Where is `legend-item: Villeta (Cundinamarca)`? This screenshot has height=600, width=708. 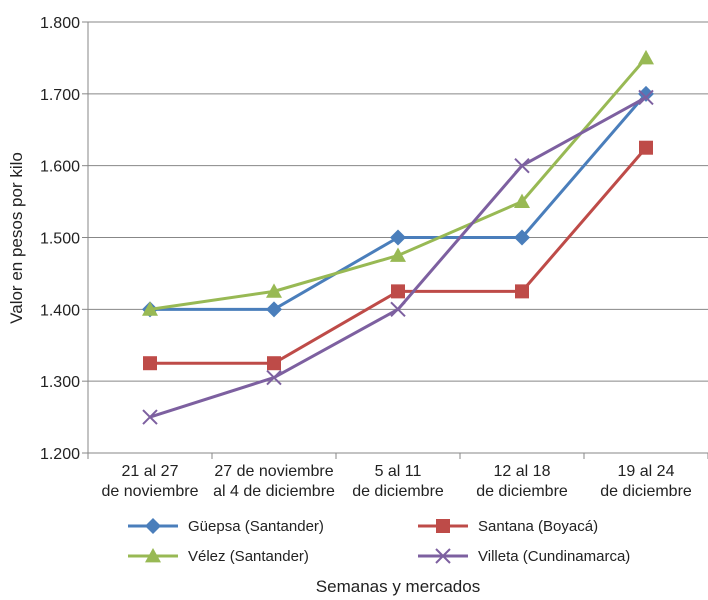 legend-item: Villeta (Cundinamarca) is located at coordinates (524, 556).